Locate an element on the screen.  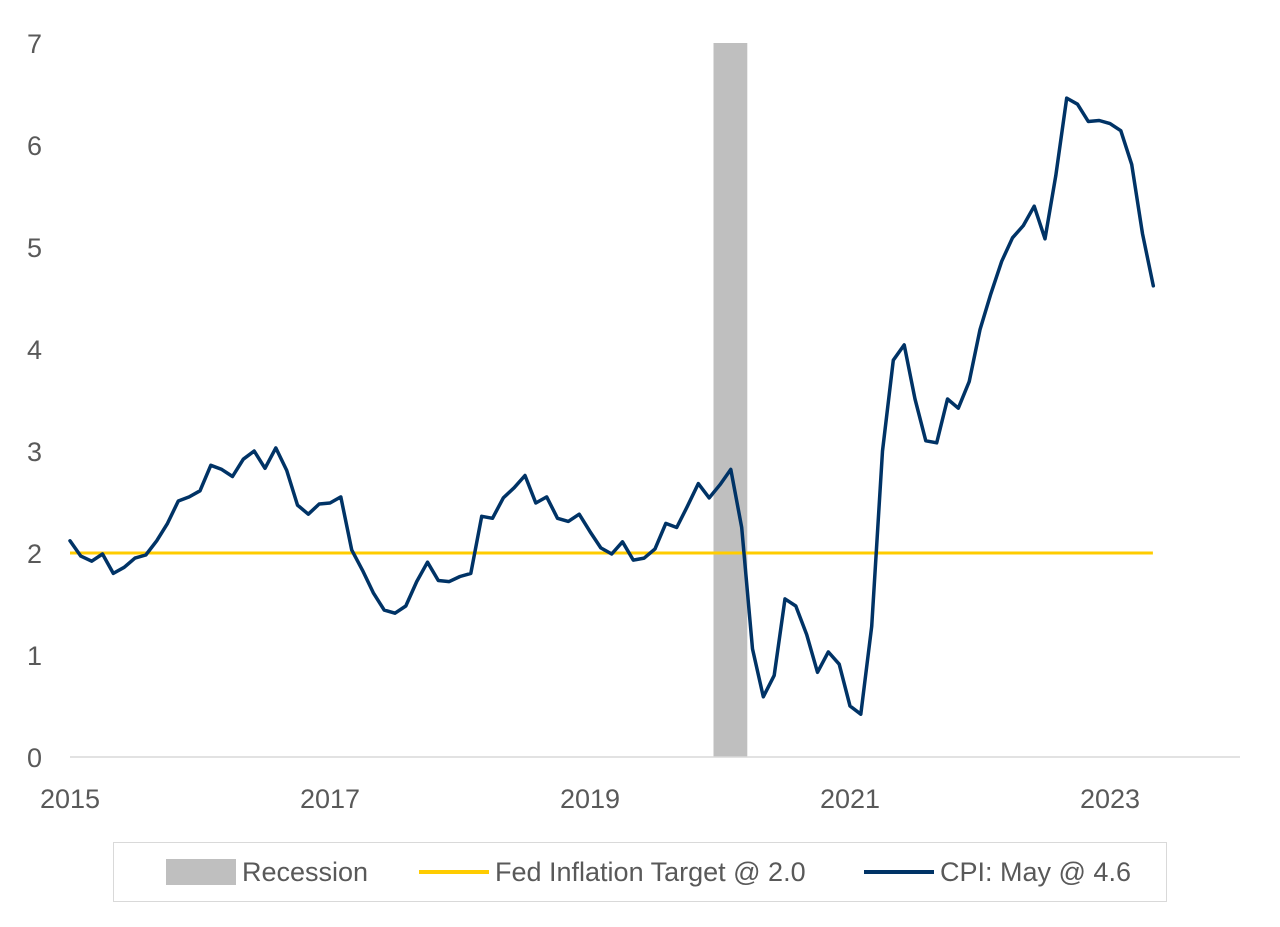
y-tick-label: 7 is located at coordinates (34, 44).